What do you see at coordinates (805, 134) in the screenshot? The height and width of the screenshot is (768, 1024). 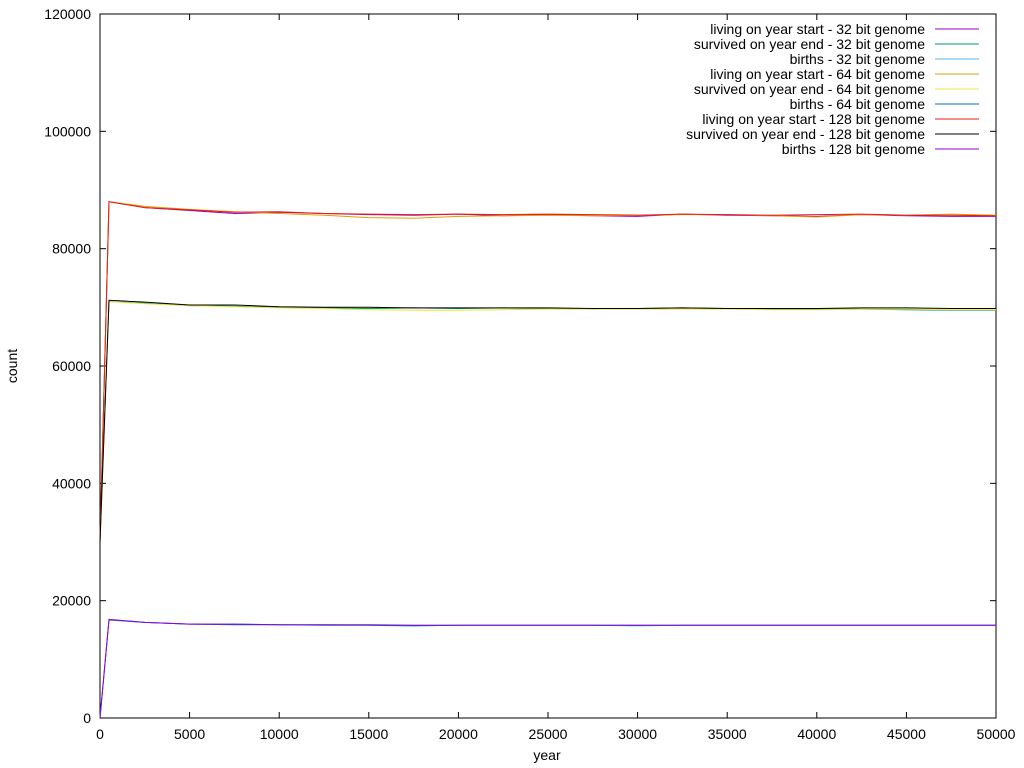 I see `legend-label: survived on year end - 128 bit genome` at bounding box center [805, 134].